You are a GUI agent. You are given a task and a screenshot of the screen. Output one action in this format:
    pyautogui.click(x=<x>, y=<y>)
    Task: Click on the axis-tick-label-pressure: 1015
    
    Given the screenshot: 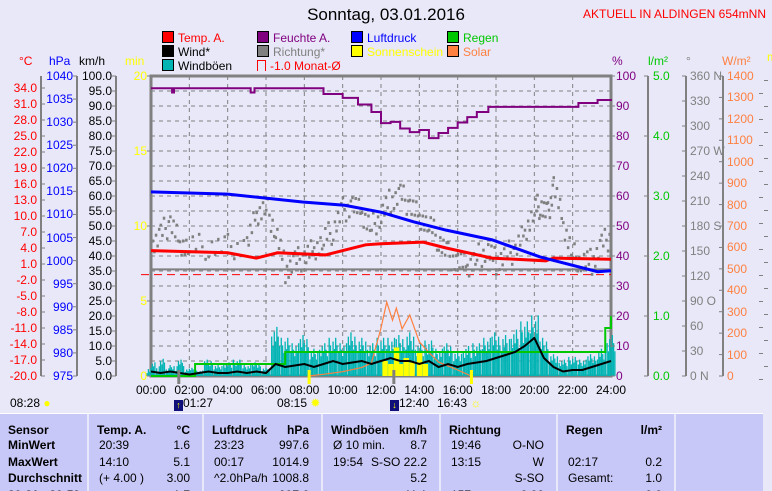 What is the action you would take?
    pyautogui.click(x=59, y=191)
    